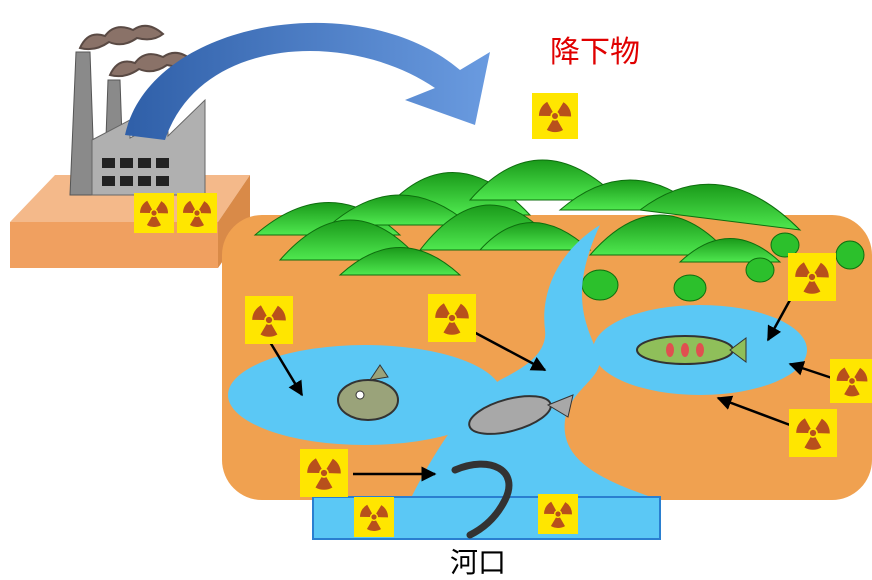 The height and width of the screenshot is (580, 872). What do you see at coordinates (595, 52) in the screenshot?
I see `fallout-label: 降下物` at bounding box center [595, 52].